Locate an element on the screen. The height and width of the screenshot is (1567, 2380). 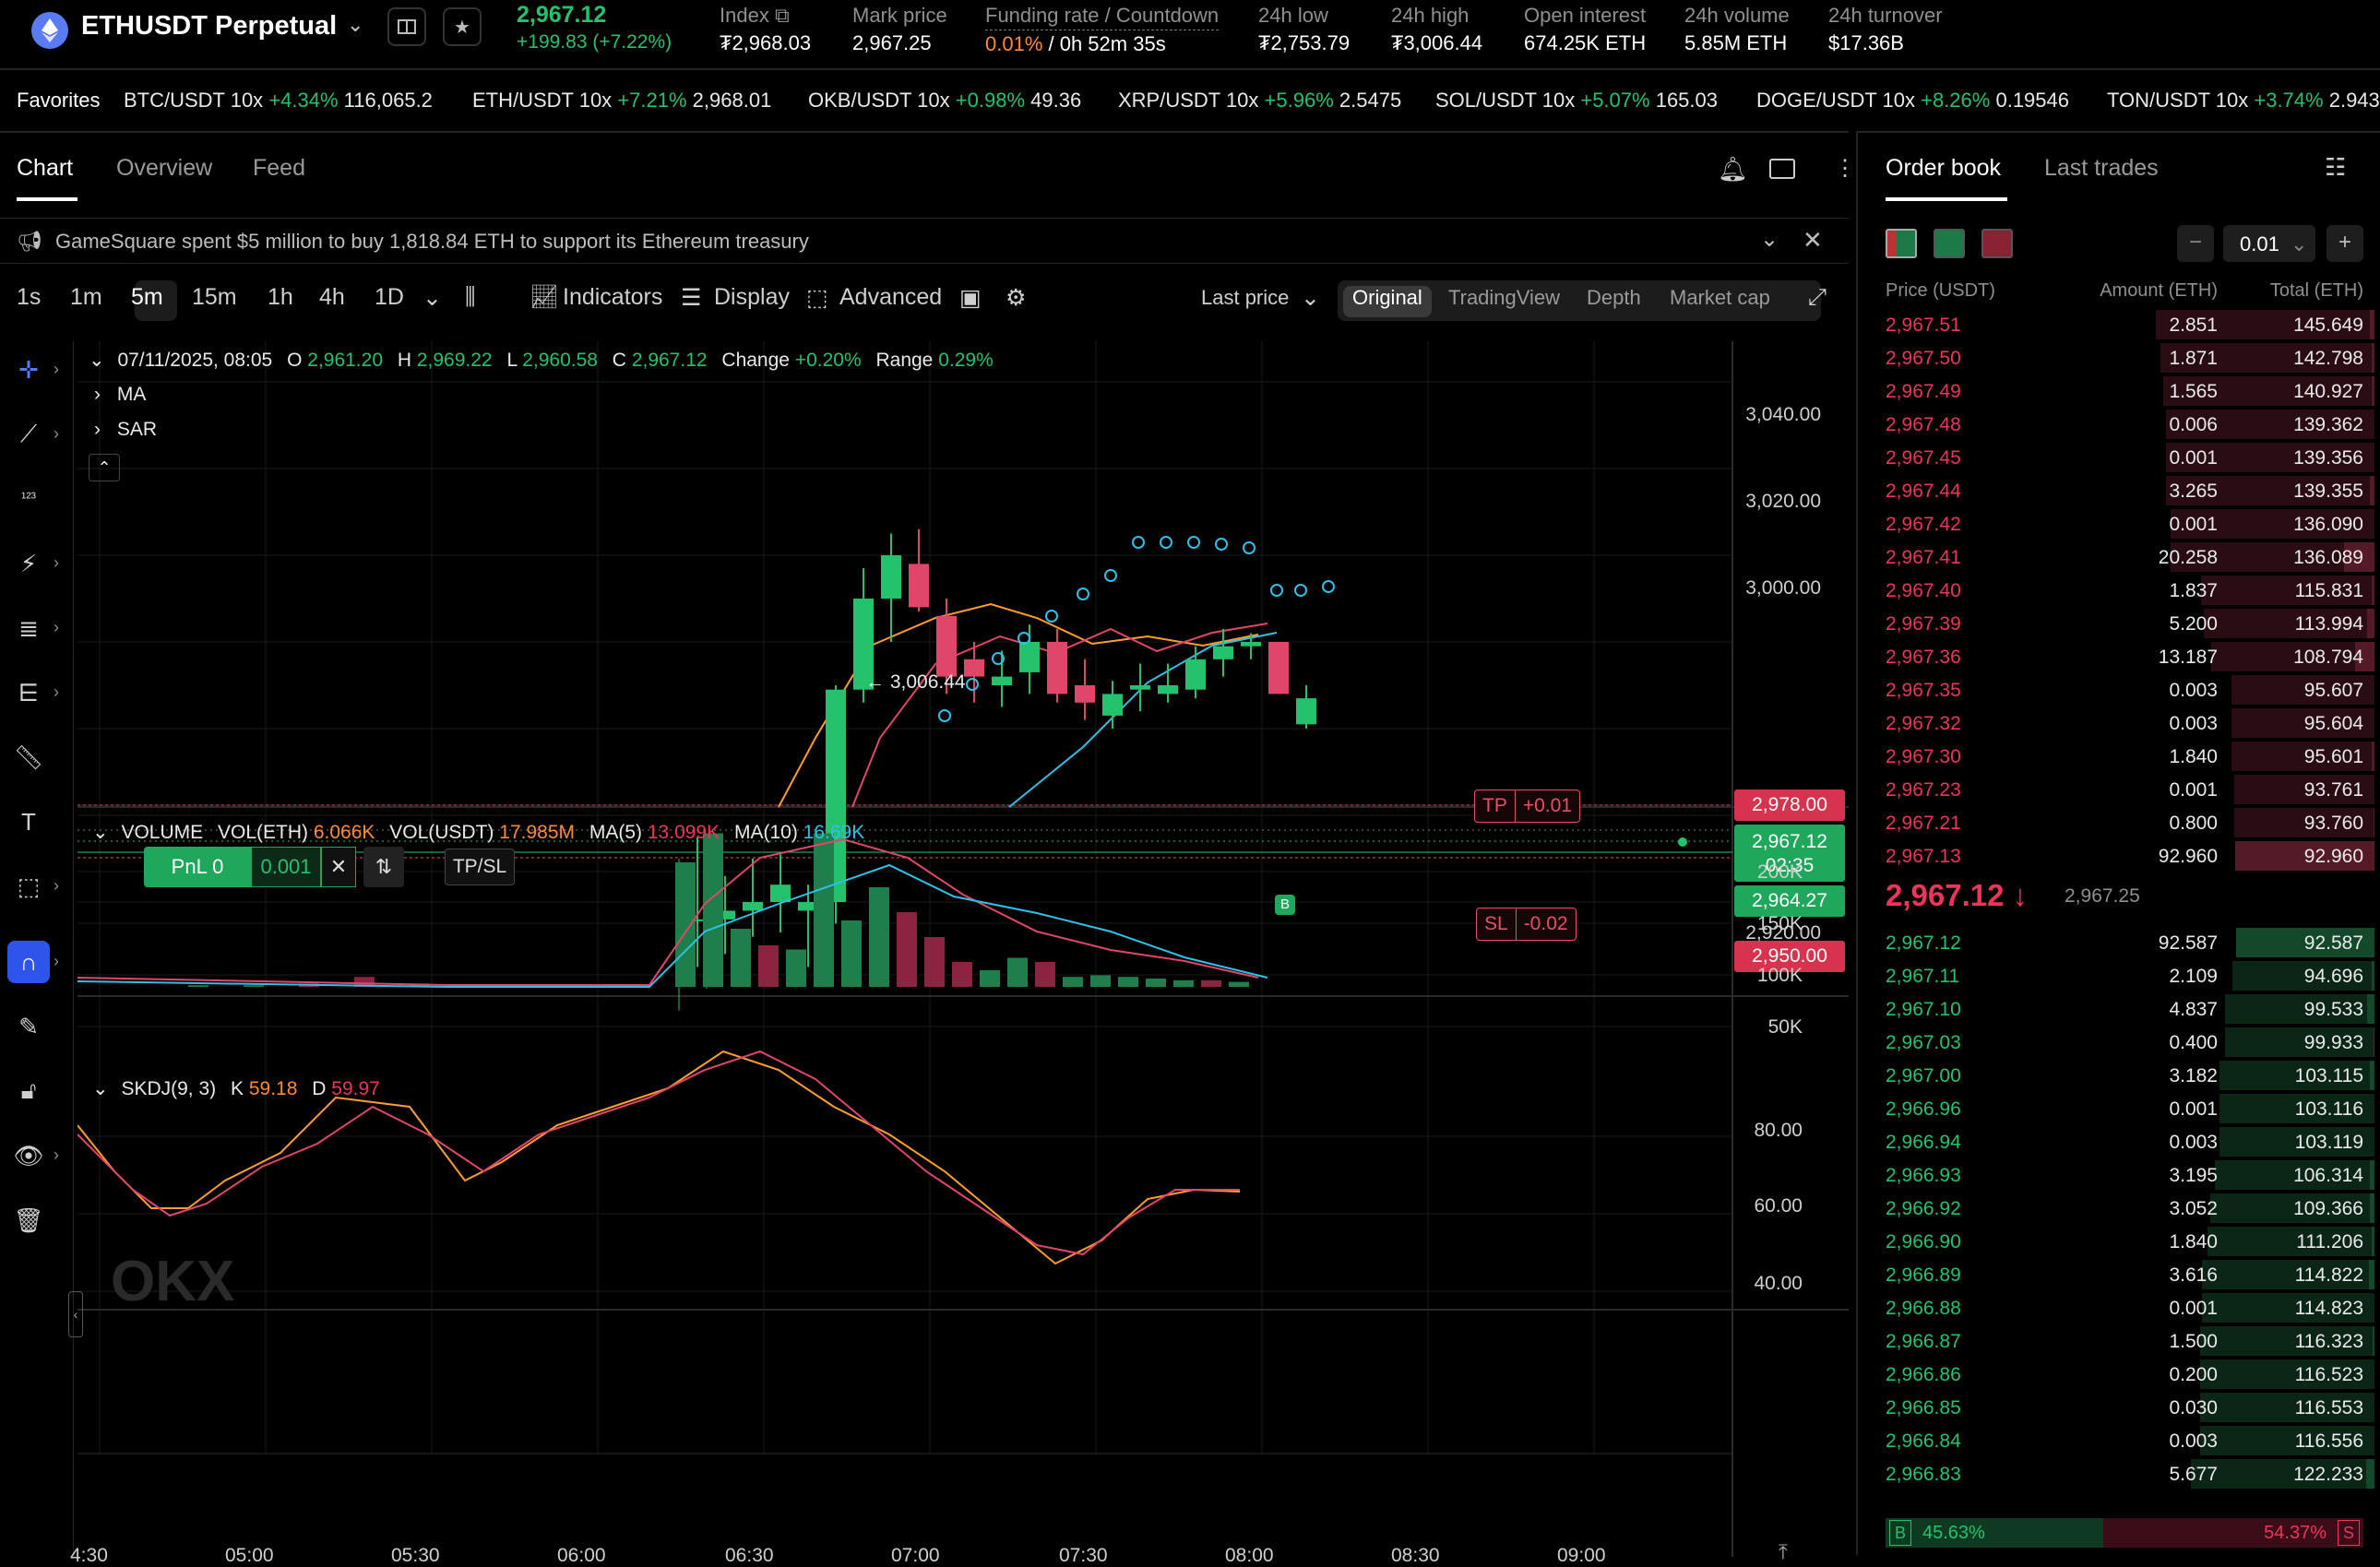
bid-row: 2,967.00 3.182 103.115 is located at coordinates (2116, 1075).